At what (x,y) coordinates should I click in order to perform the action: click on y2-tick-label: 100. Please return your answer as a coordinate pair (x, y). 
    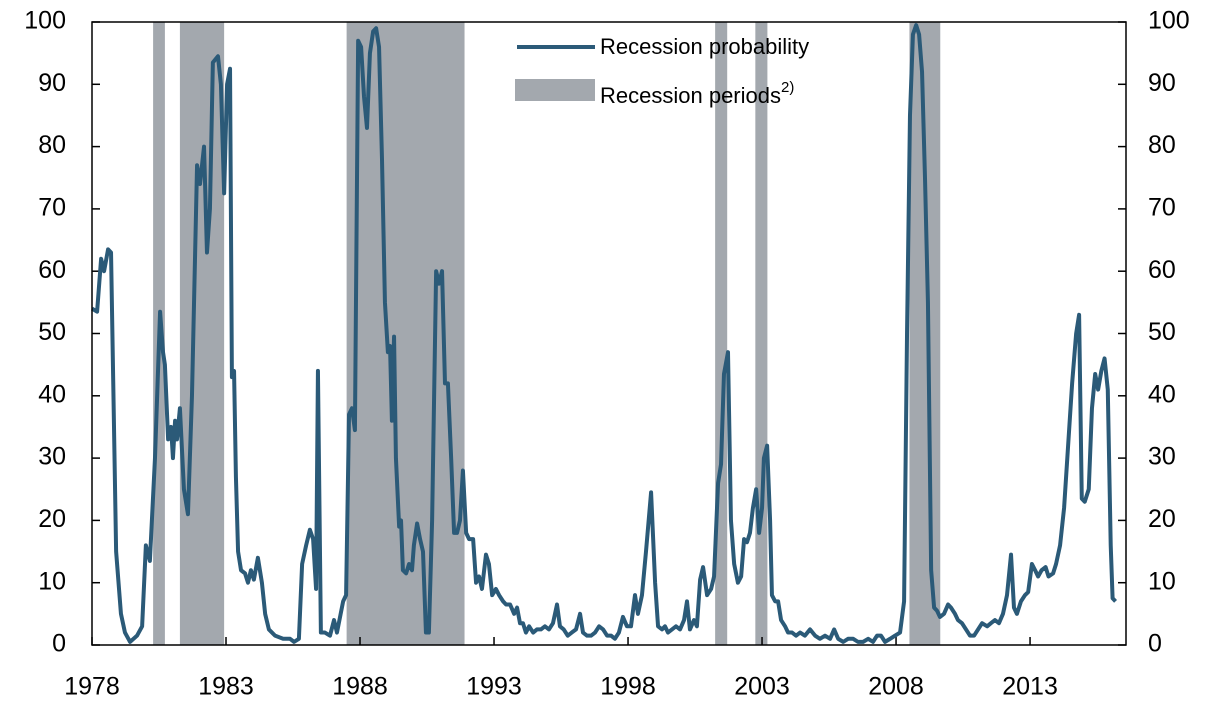
    Looking at the image, I should click on (1169, 21).